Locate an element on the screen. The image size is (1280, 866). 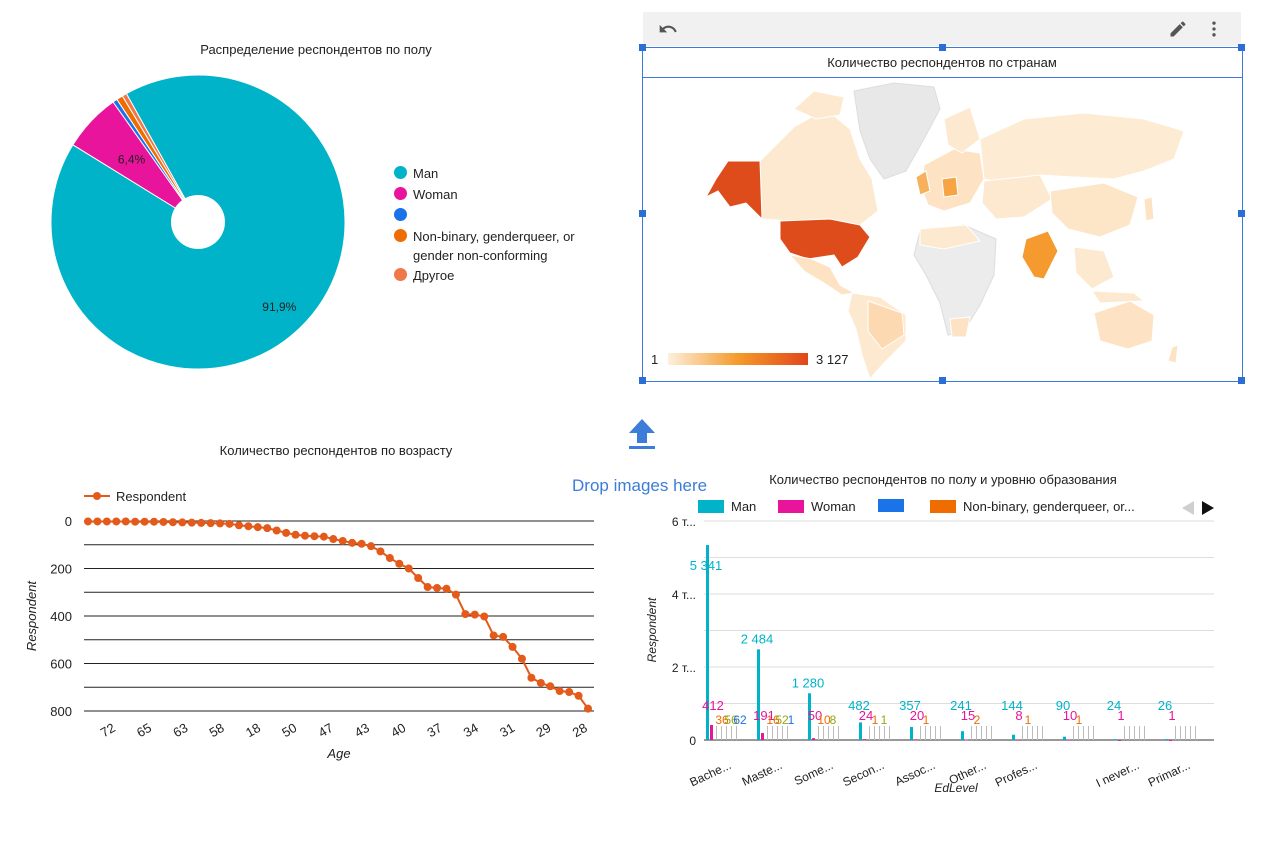
bar-legend-man: Man is located at coordinates (727, 506).